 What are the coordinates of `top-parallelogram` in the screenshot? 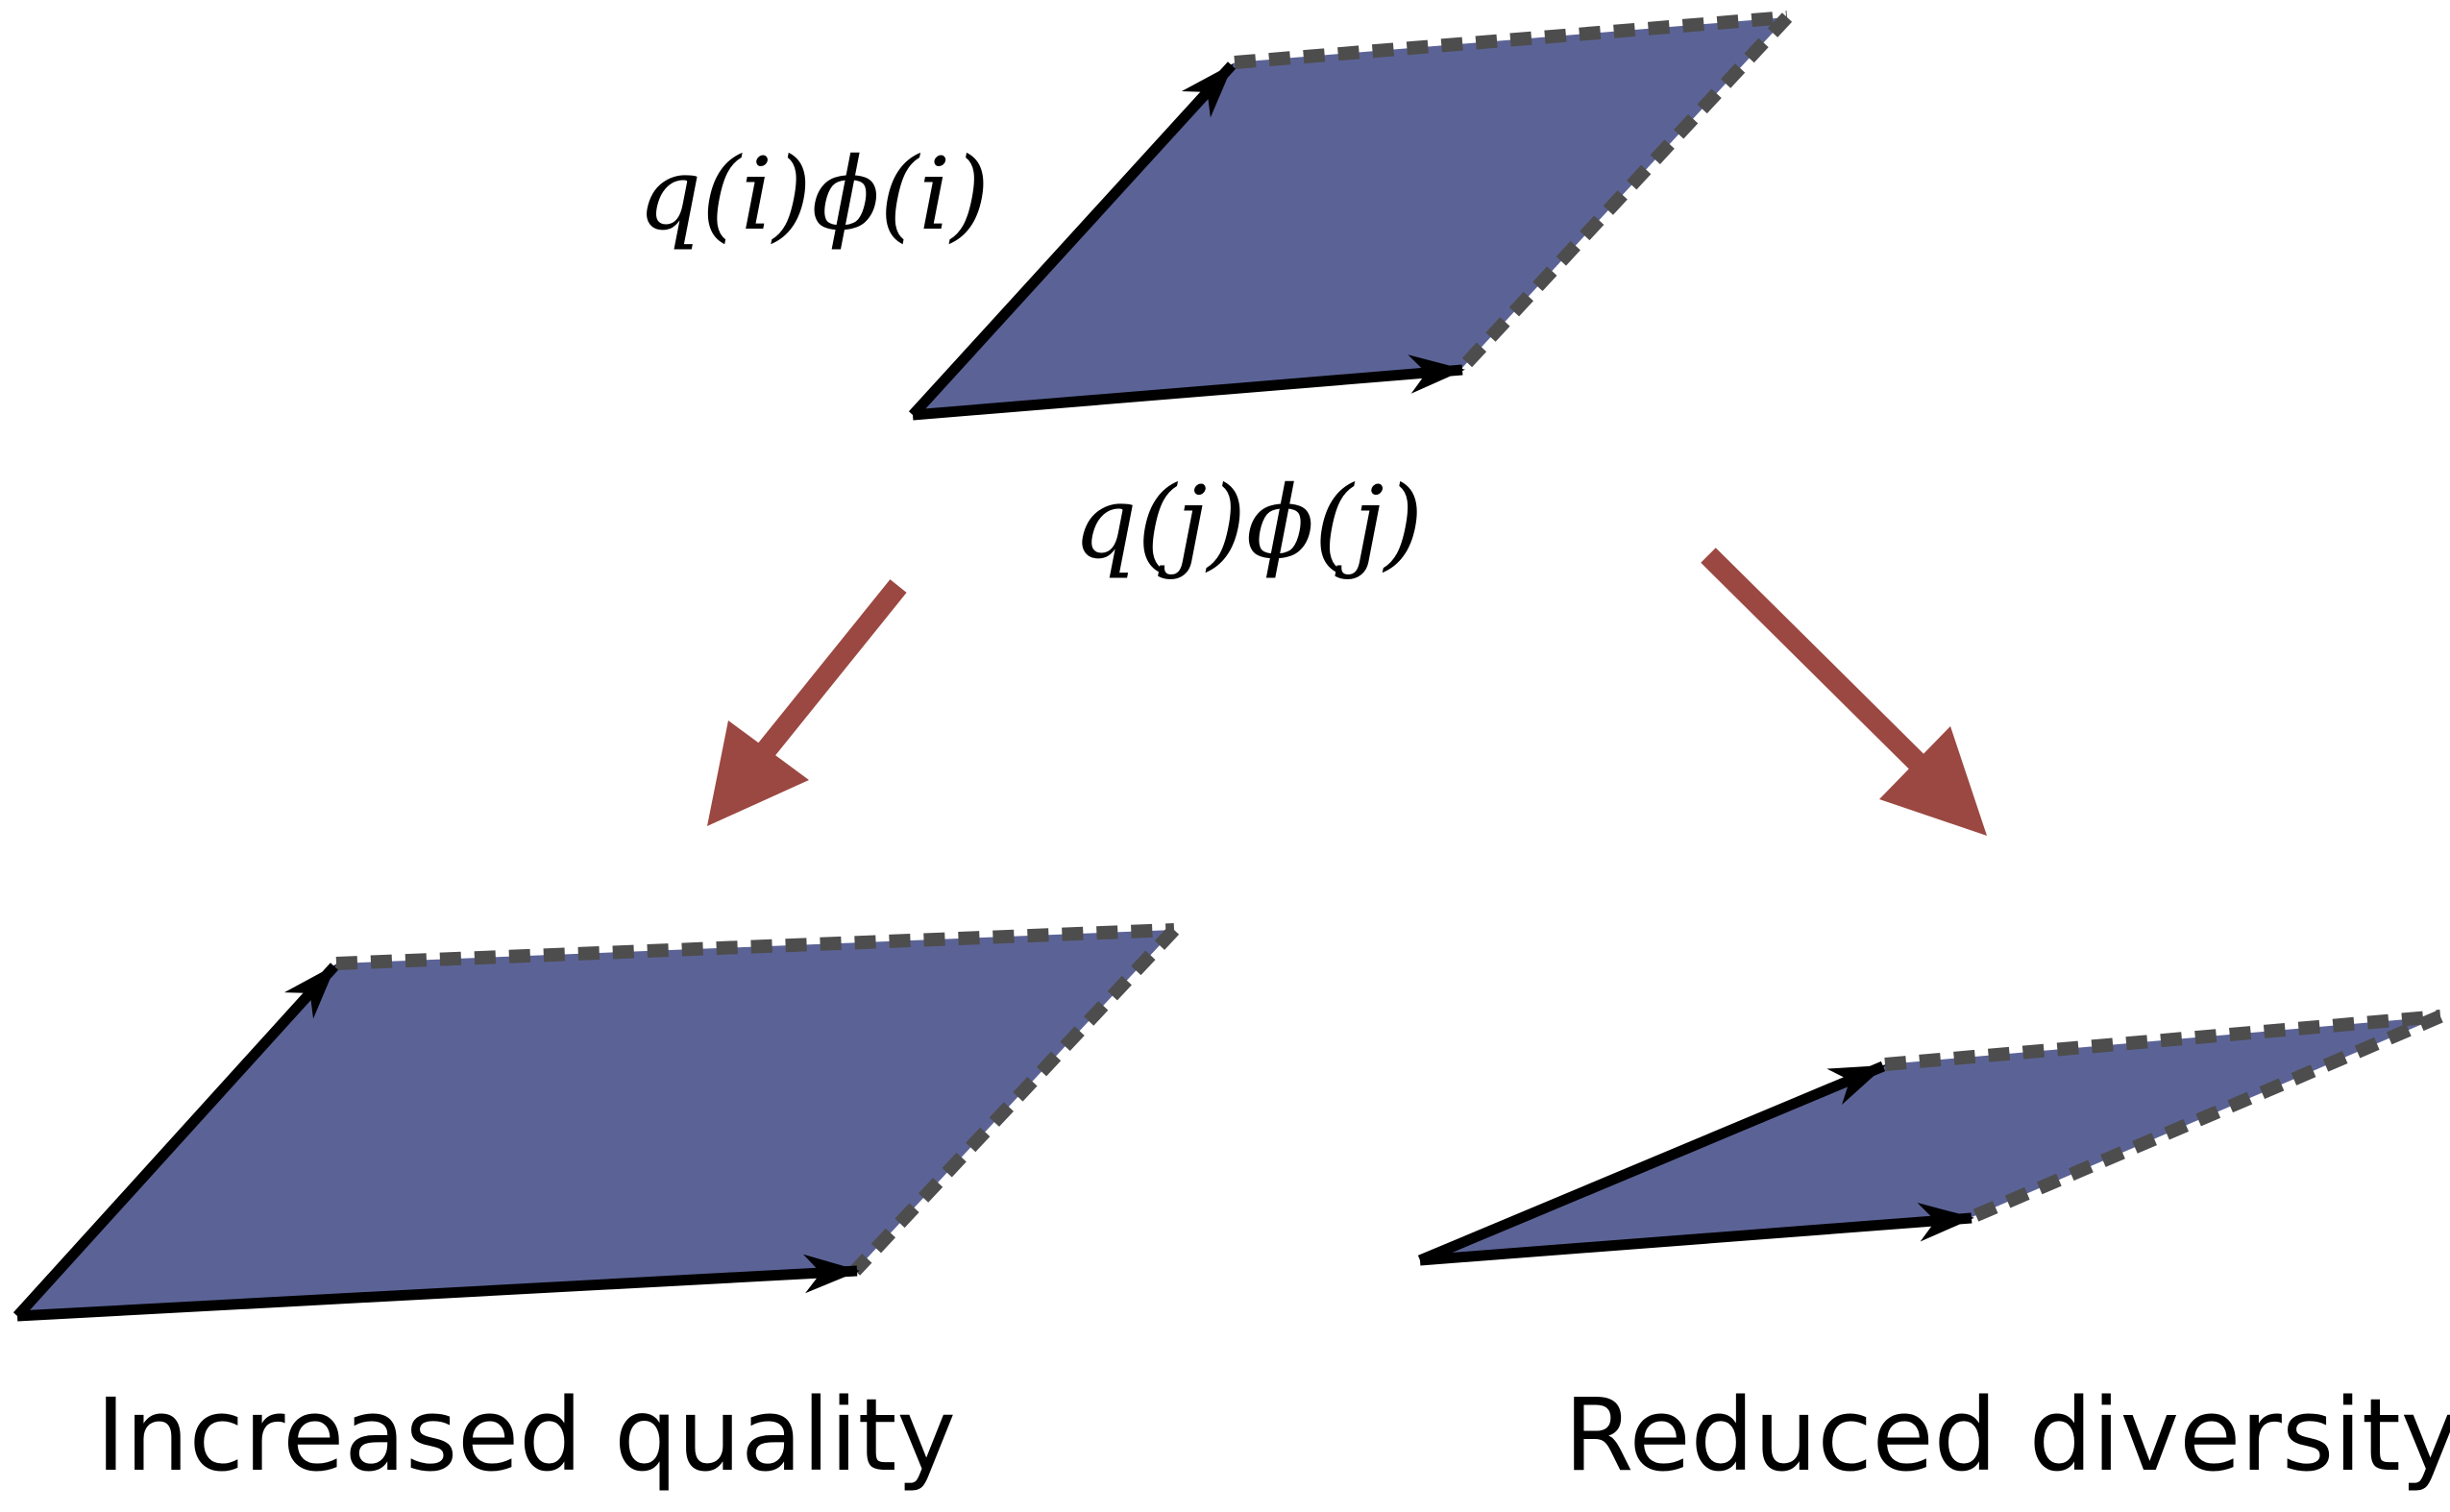 It's located at (1350, 216).